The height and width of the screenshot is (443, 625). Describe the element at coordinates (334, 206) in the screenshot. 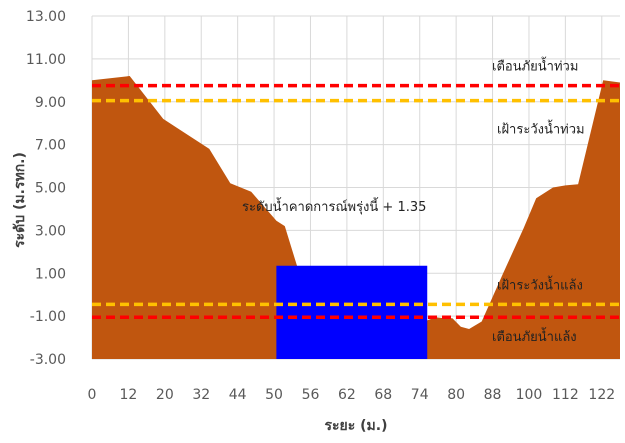

I see `water-level-label: ระดับน้ำคาดการณ์พรุ่งนี้ + 1.35` at that location.